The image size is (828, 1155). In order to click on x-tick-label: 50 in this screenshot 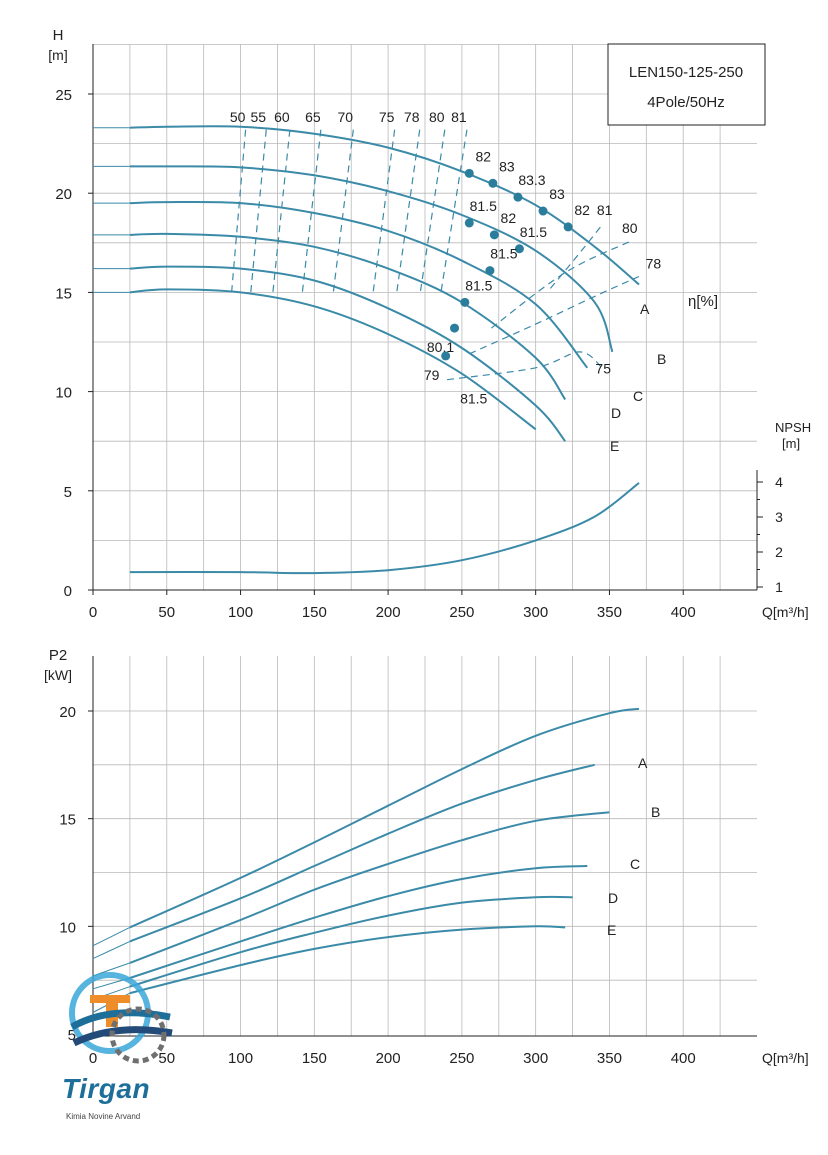, I will do `click(166, 1058)`.